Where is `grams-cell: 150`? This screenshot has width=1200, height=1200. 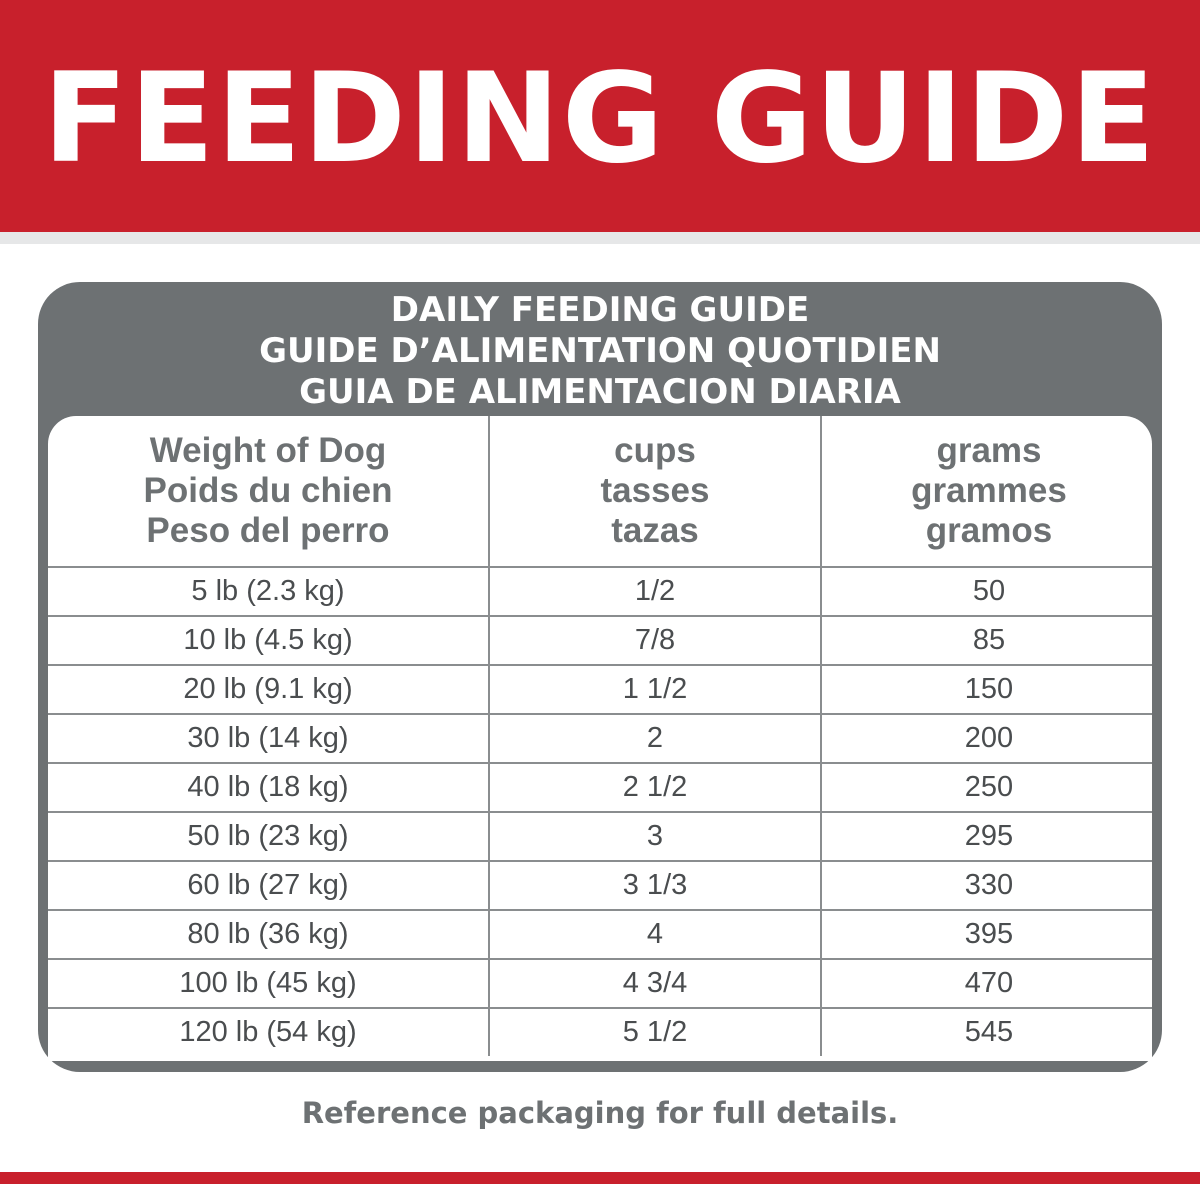
grams-cell: 150 is located at coordinates (986, 690).